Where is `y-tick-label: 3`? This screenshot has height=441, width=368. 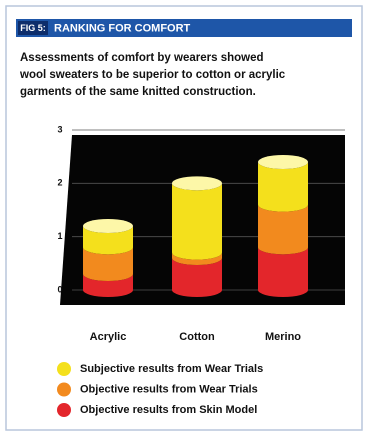 y-tick-label: 3 is located at coordinates (59, 129).